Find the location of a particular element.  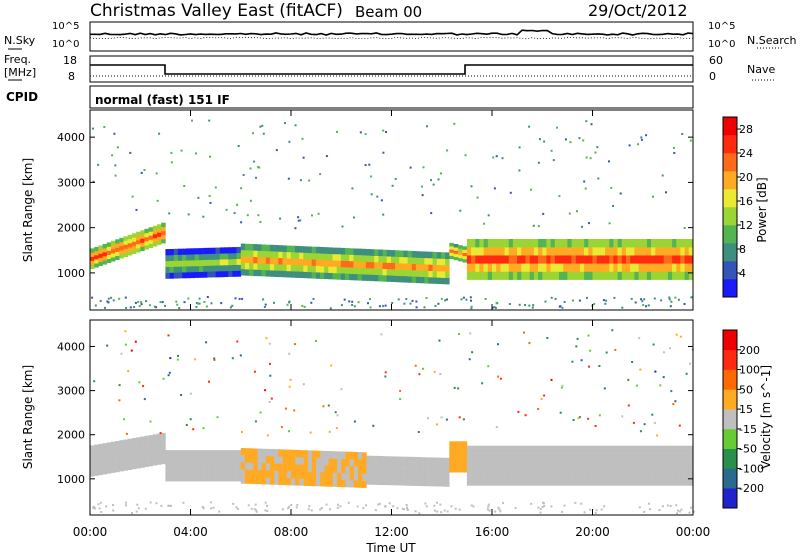

power-y-tick-label: 1000 is located at coordinates (71, 273).